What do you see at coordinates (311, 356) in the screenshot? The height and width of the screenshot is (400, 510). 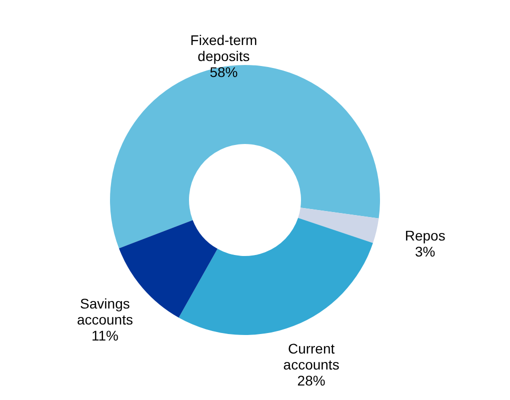 I see `slice-label: Current accounts` at bounding box center [311, 356].